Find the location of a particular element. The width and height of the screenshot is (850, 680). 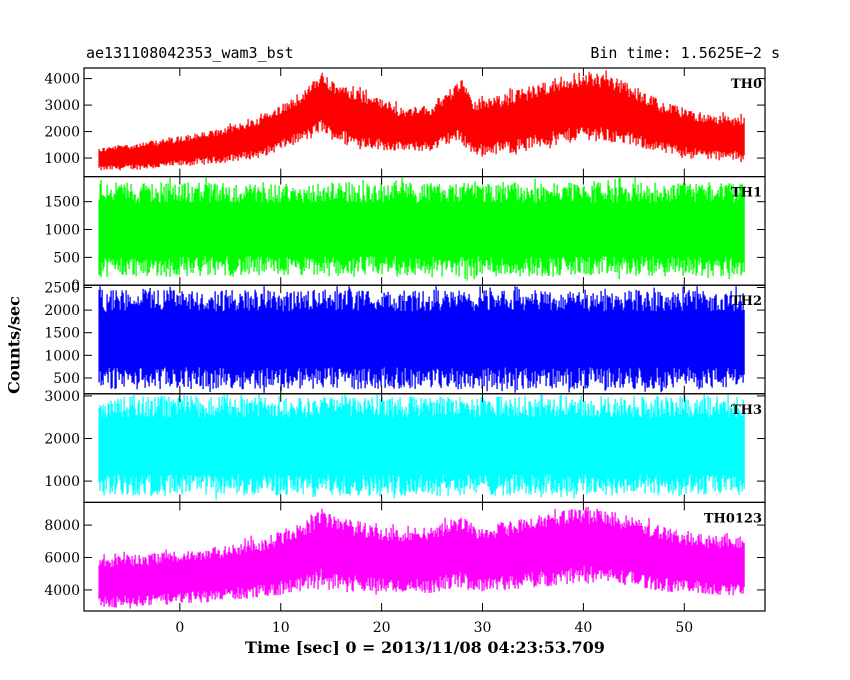

x-tick-label: 0 is located at coordinates (179, 628).